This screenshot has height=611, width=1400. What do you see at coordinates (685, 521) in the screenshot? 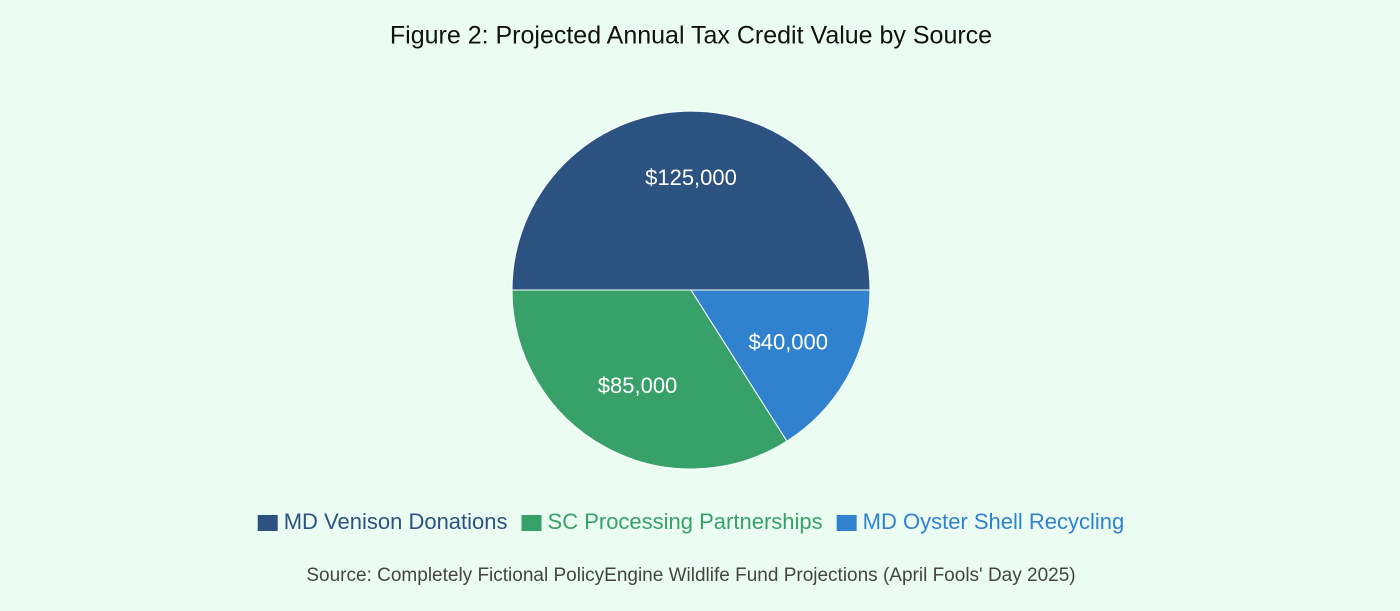
I see `legend-label: SC Processing Partnerships` at bounding box center [685, 521].